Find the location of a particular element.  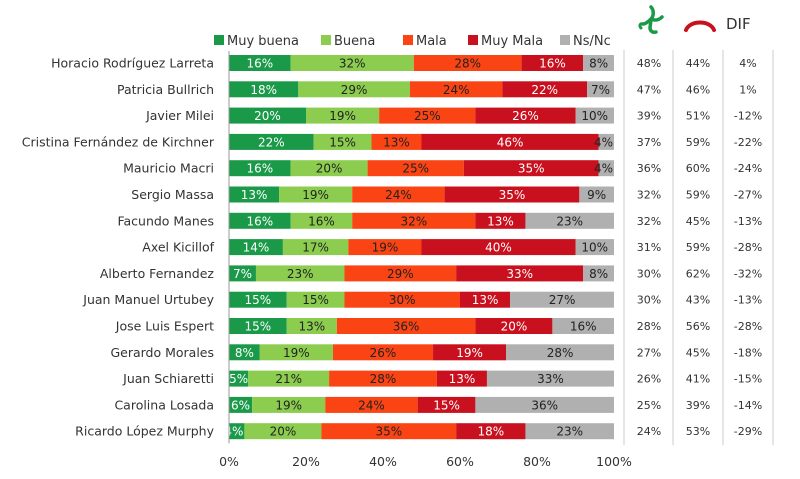

positive-cell: 39% is located at coordinates (649, 116).